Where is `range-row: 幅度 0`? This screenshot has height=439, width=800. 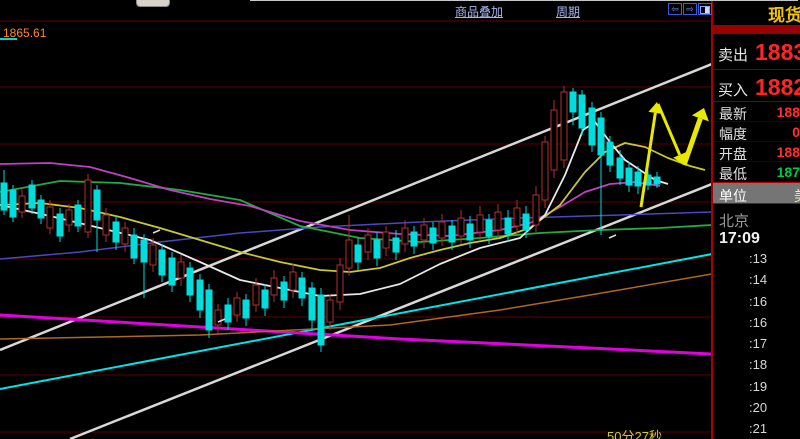 range-row: 幅度 0 is located at coordinates (756, 132).